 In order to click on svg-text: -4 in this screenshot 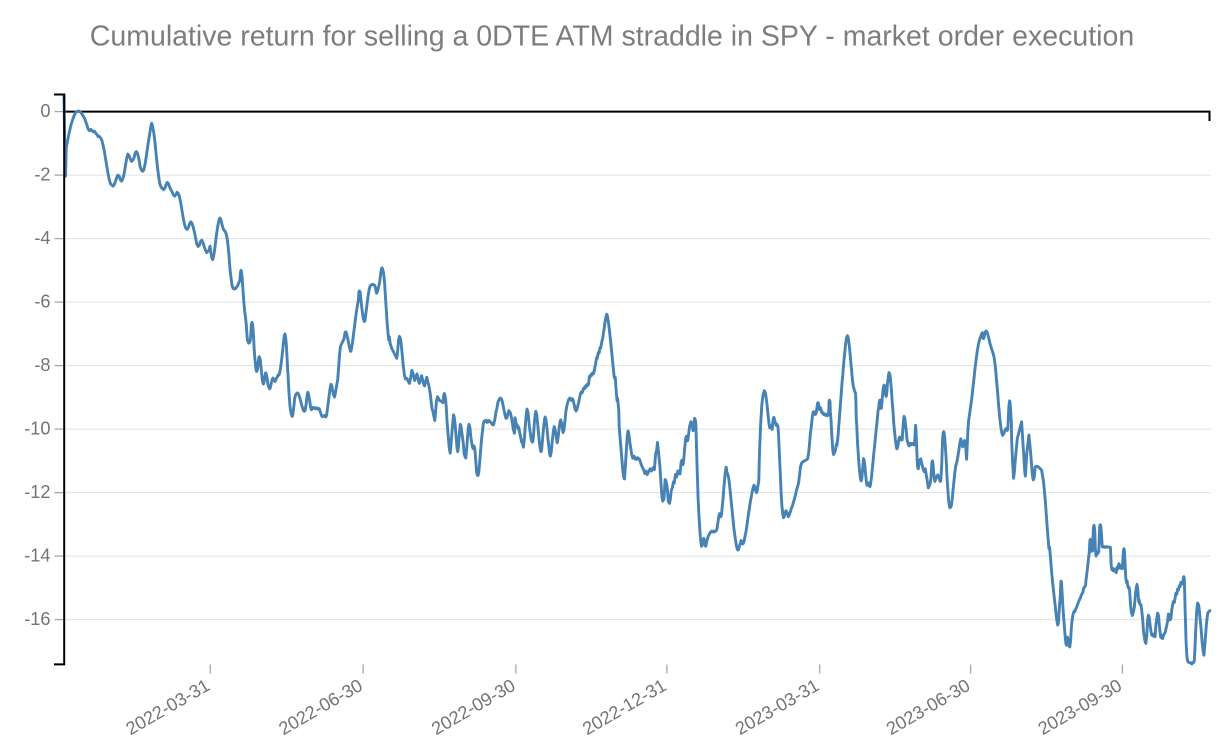, I will do `click(42, 238)`.